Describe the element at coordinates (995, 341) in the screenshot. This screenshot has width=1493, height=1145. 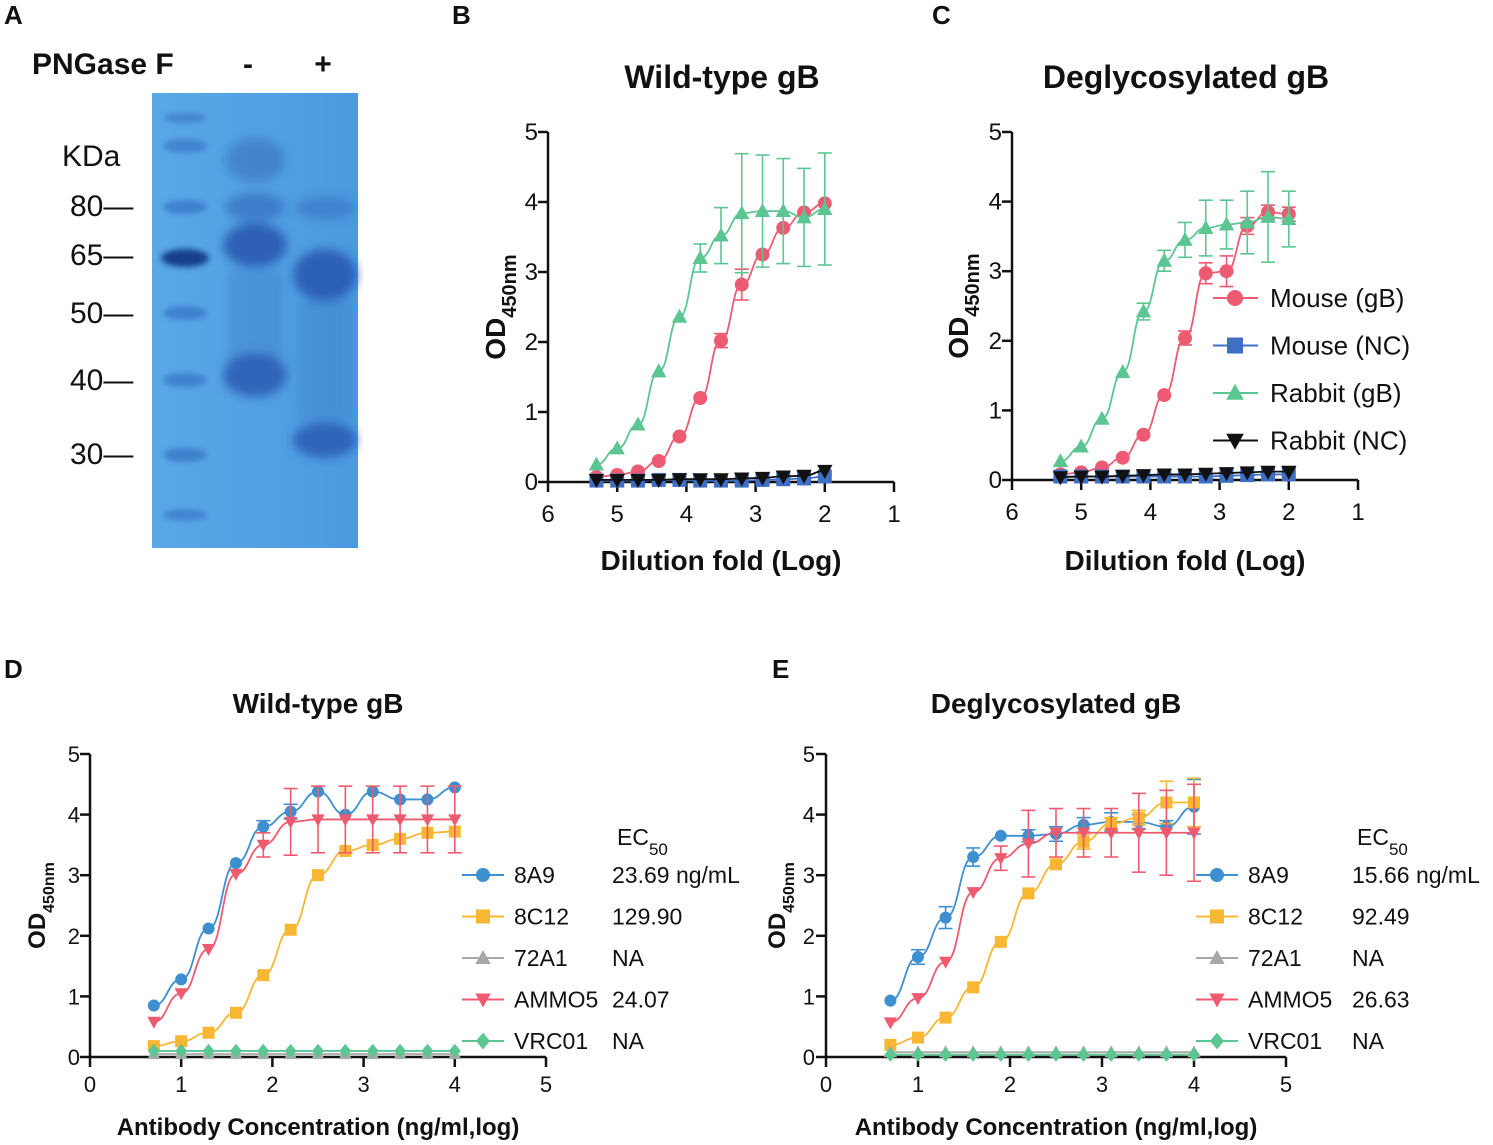
I see `y-tick-label: 2` at that location.